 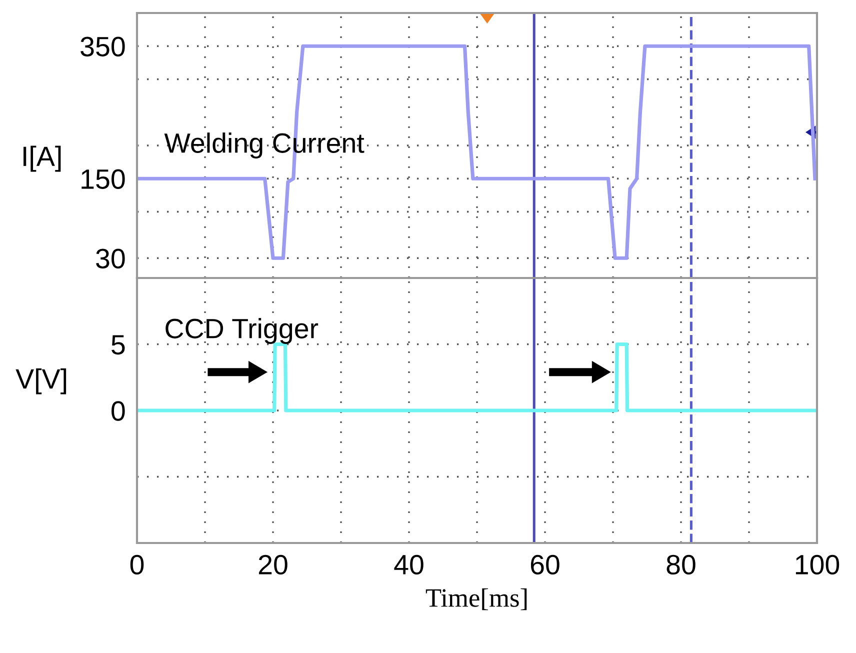 I want to click on x-tick-label: 60, so click(x=545, y=564).